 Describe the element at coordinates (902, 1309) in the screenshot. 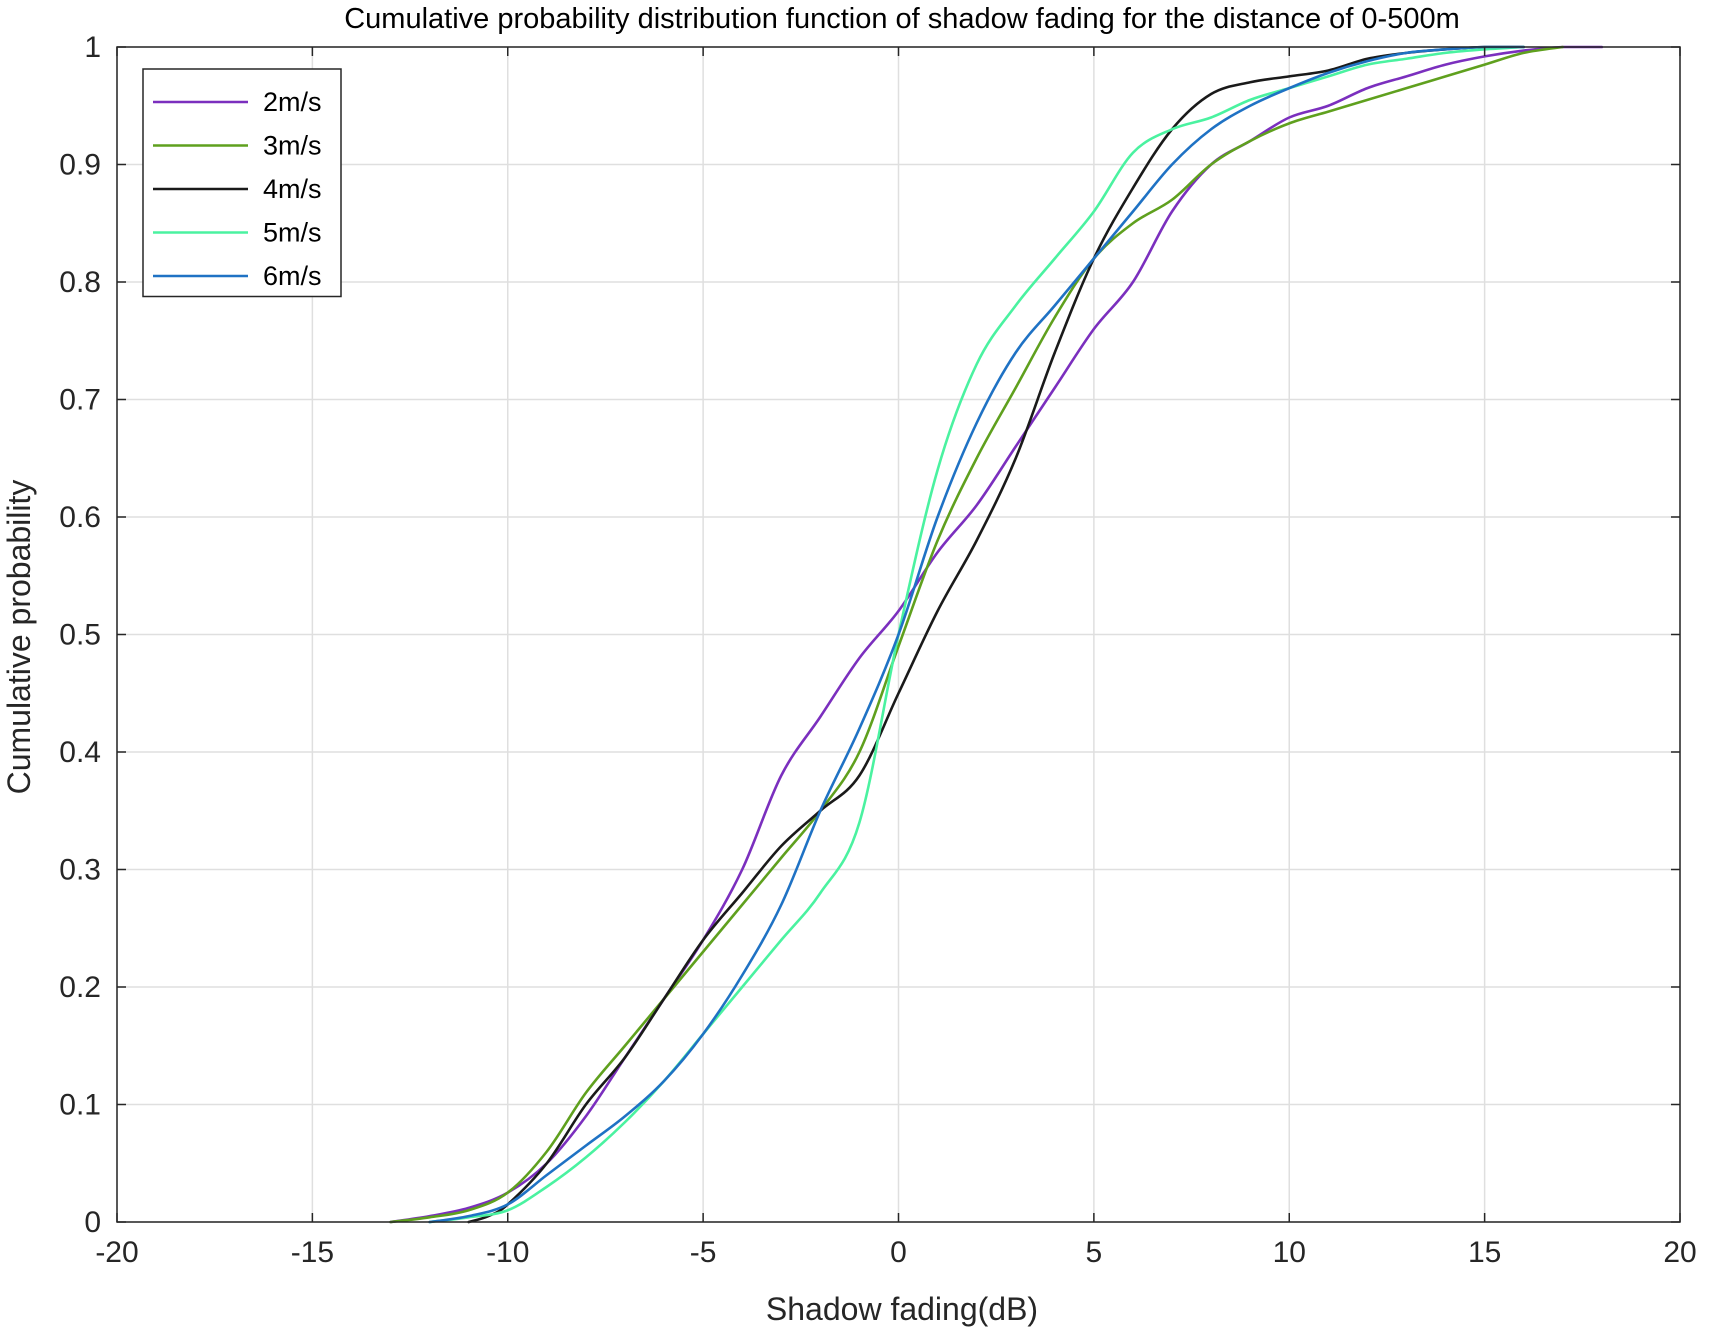

I see `x-axis-title: Shadow fading(dB)` at that location.